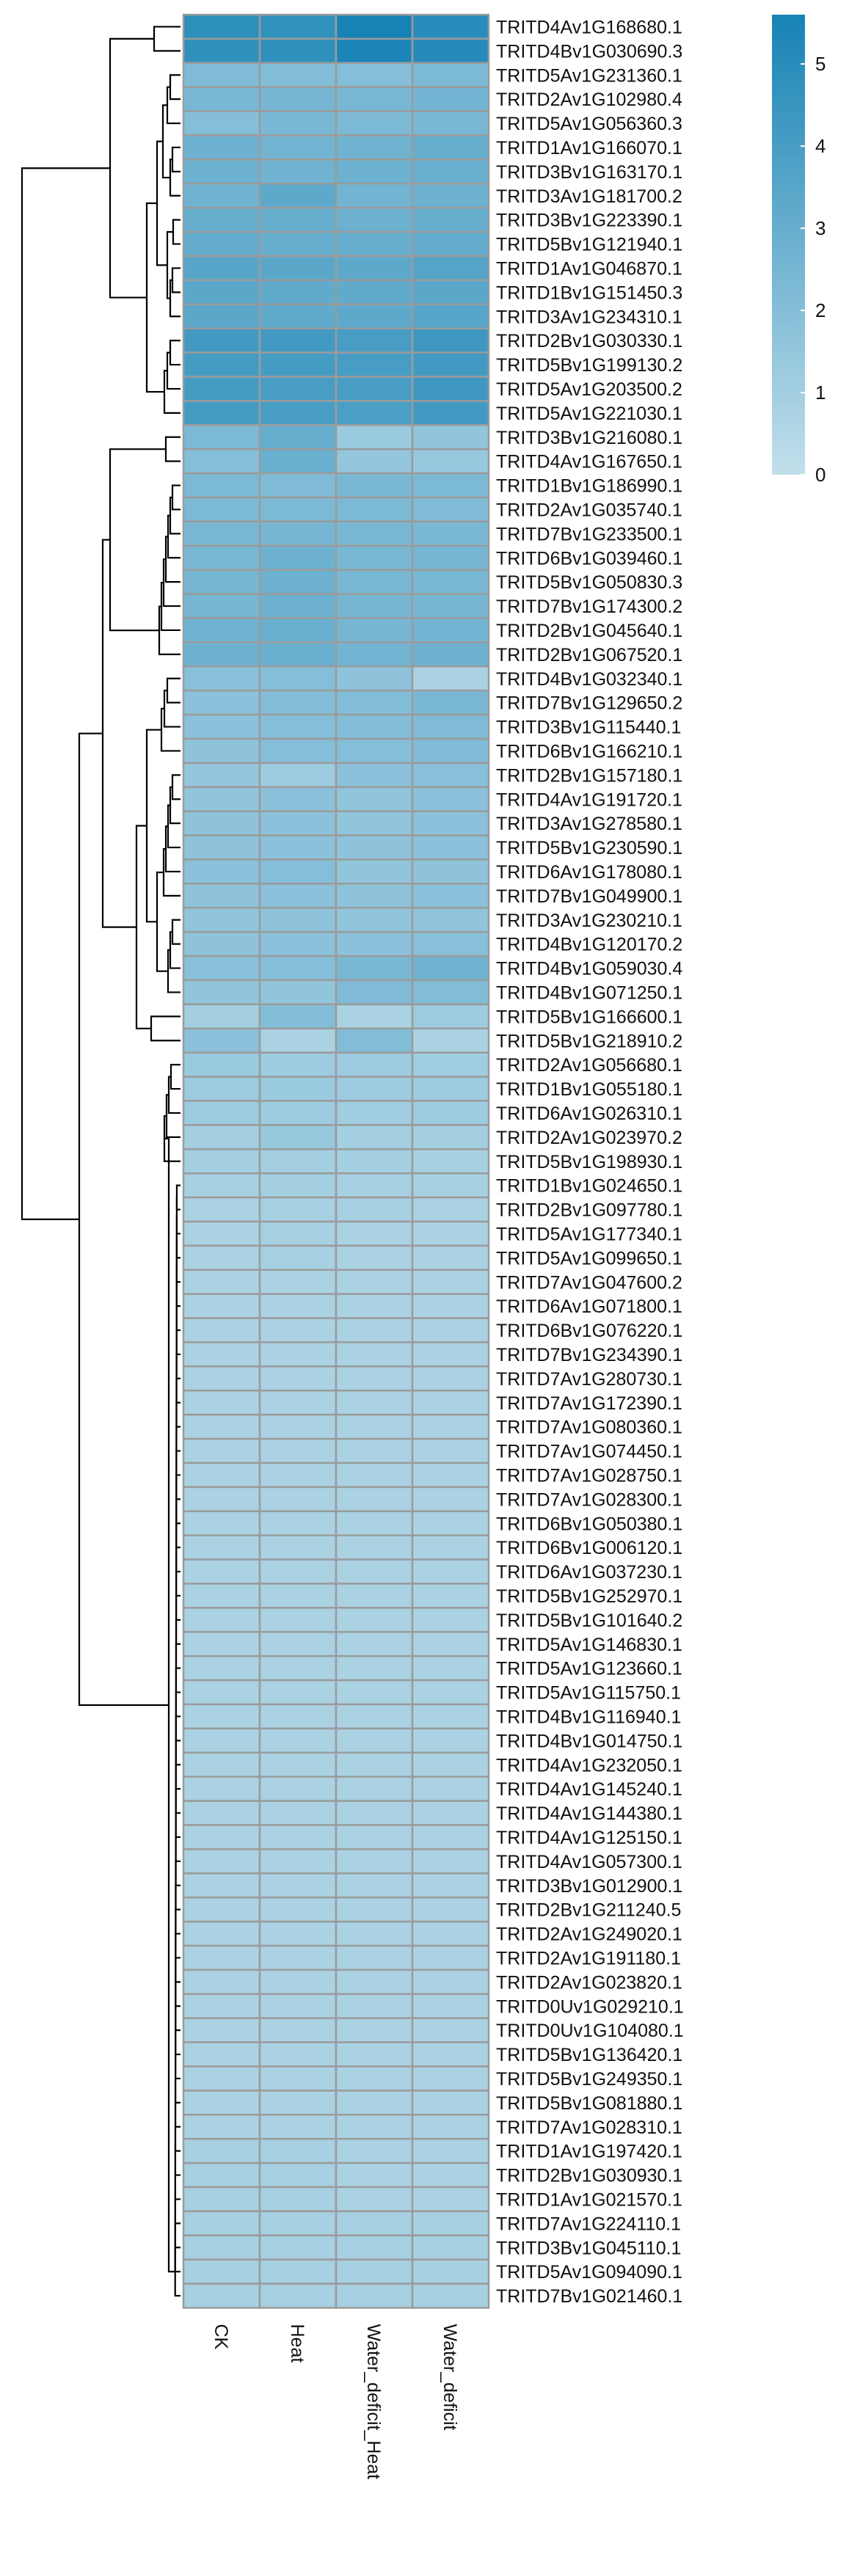  What do you see at coordinates (589, 680) in the screenshot?
I see `row-label: TRITD4Bv1G032340.1` at bounding box center [589, 680].